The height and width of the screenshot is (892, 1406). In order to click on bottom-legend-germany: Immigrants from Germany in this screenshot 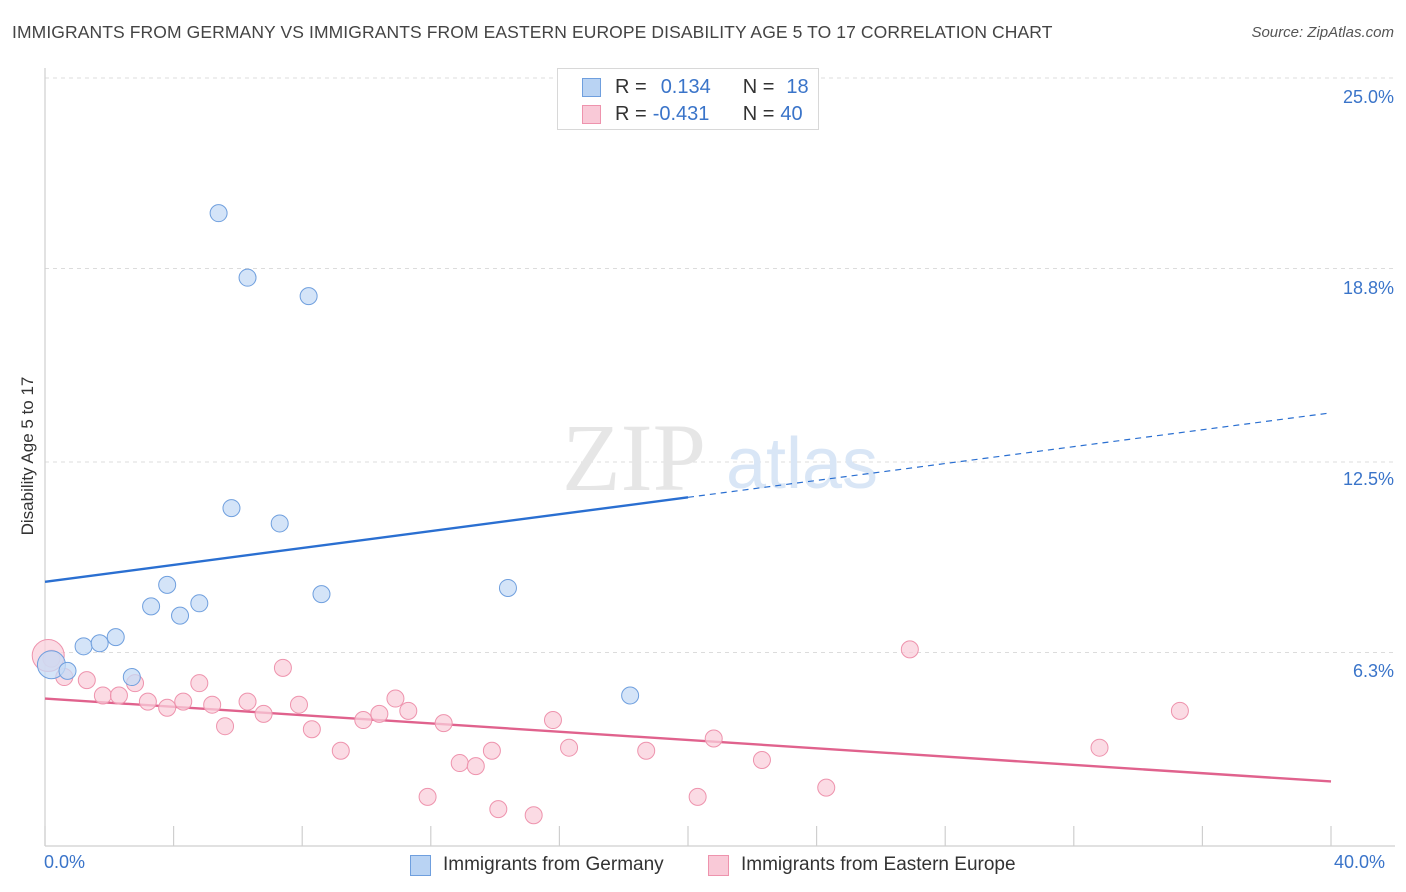, I will do `click(537, 865)`.